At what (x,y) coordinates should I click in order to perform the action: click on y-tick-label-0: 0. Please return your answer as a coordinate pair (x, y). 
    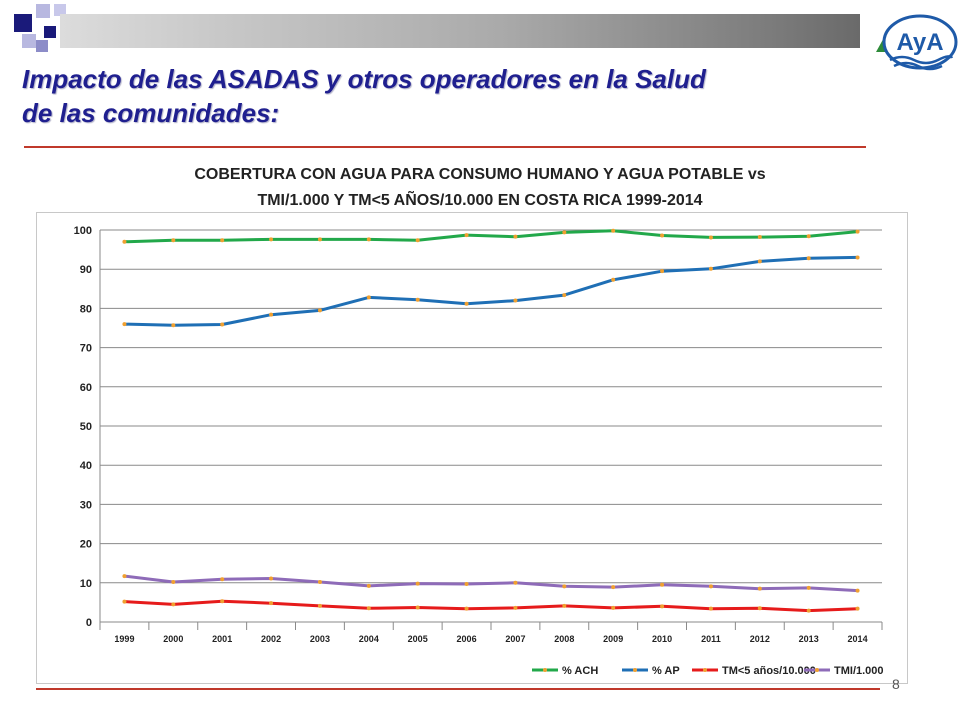
    Looking at the image, I should click on (89, 623).